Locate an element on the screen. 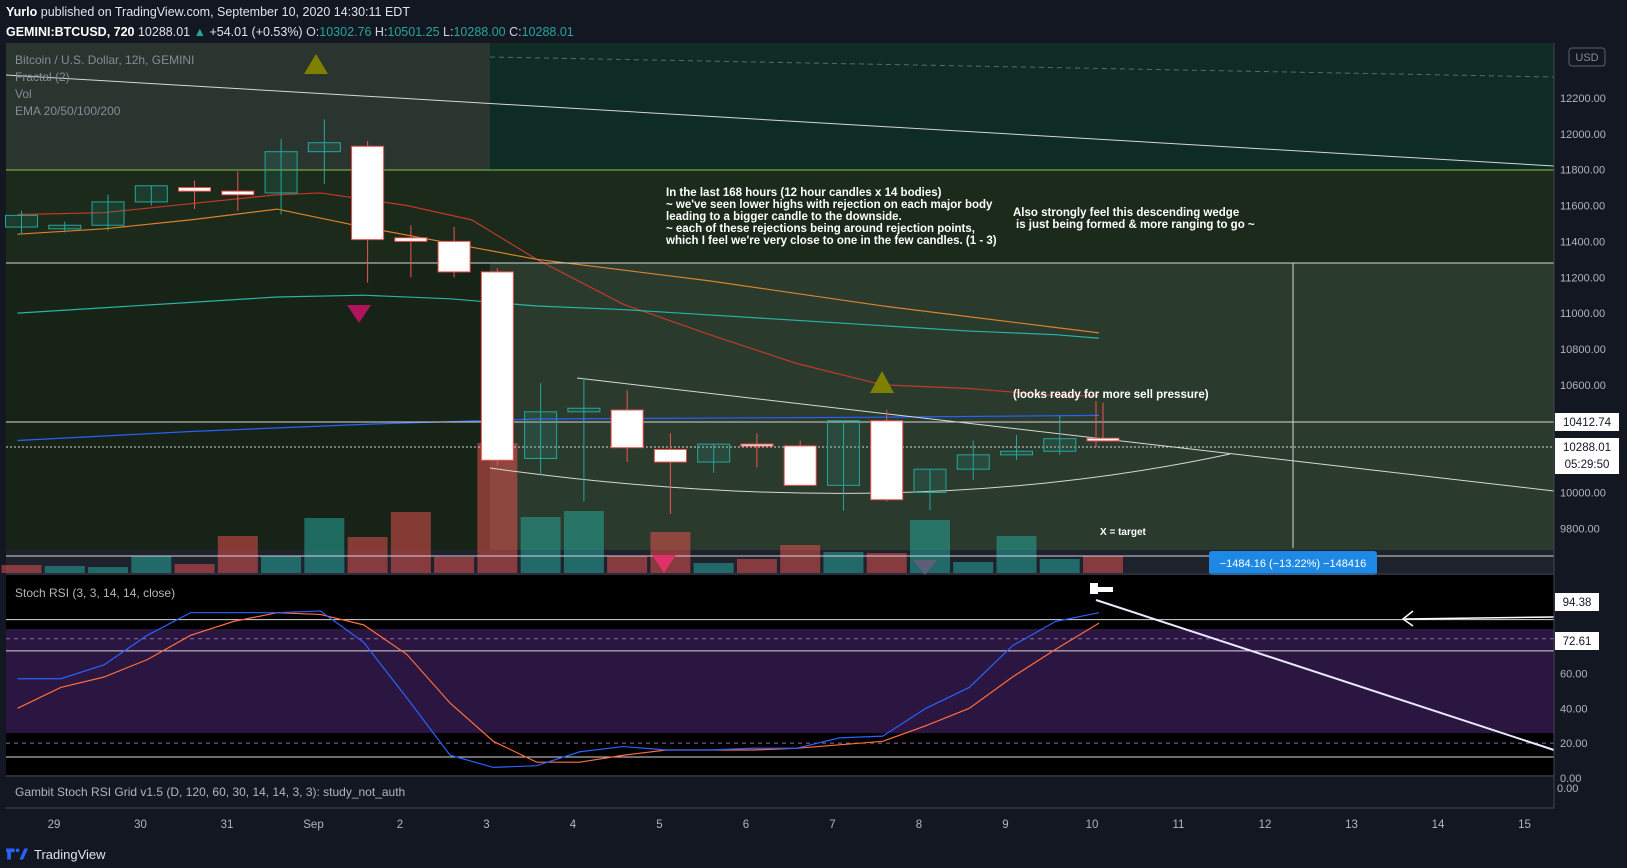  wedge-note-1: Also strongly feel this descending wedge is located at coordinates (1126, 213).